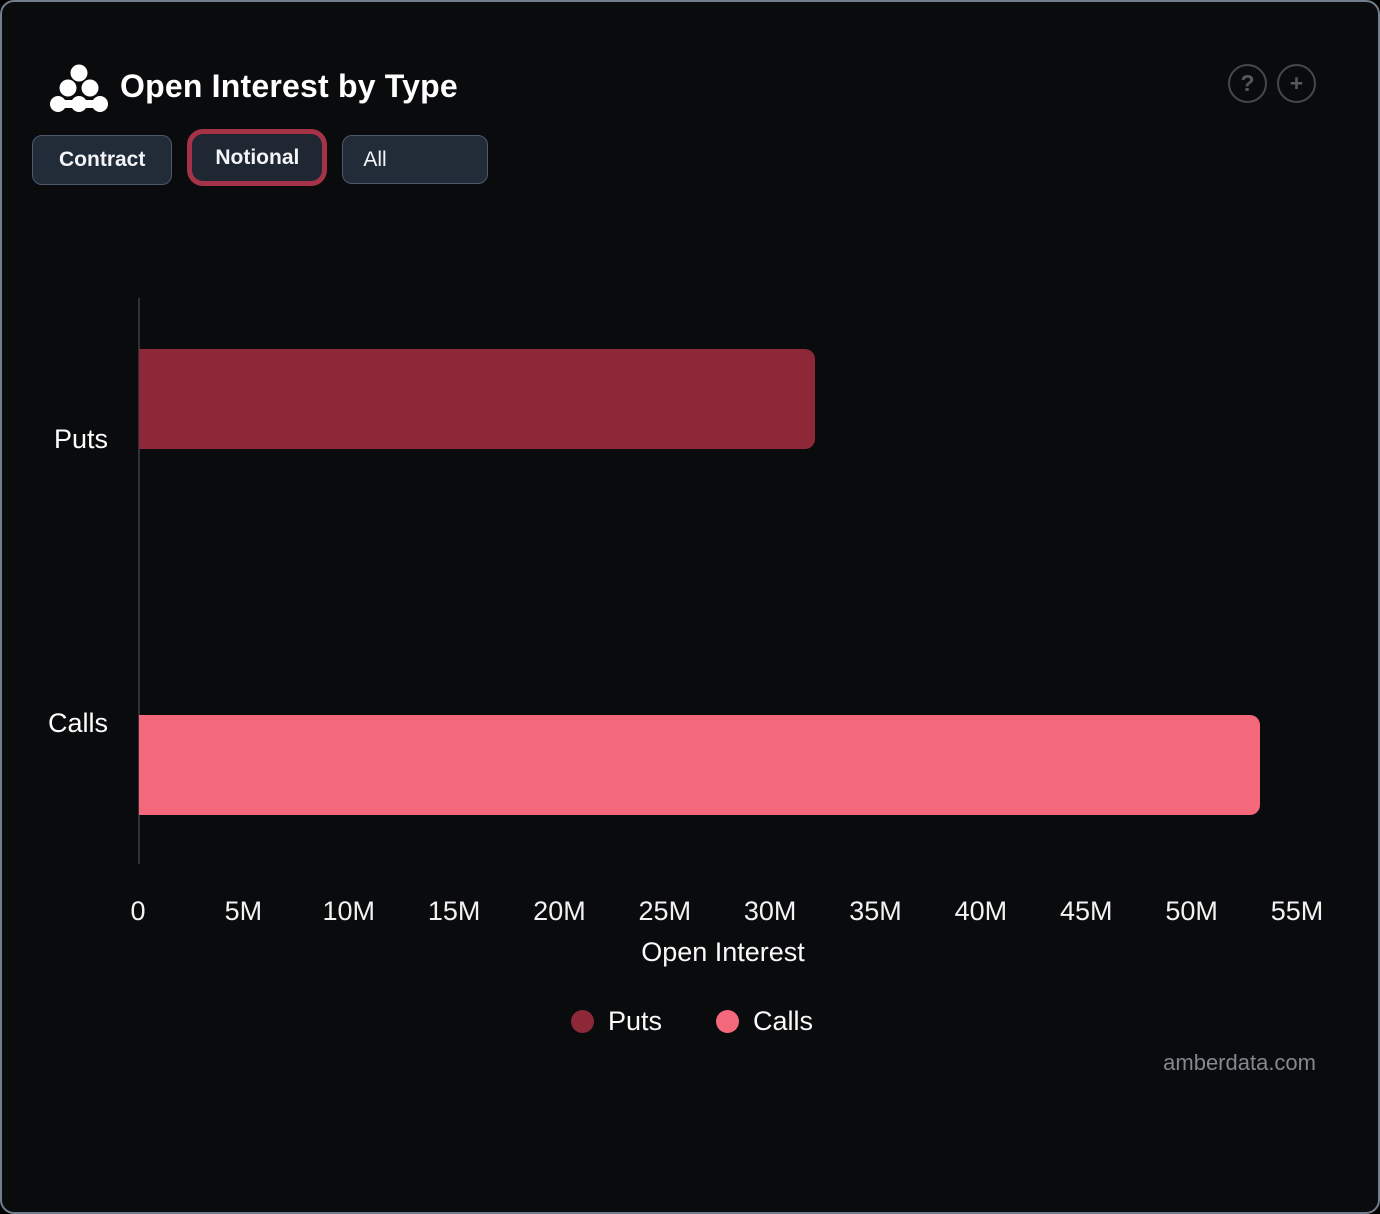 Image resolution: width=1380 pixels, height=1214 pixels. I want to click on legend-item-puts: Puts, so click(616, 1021).